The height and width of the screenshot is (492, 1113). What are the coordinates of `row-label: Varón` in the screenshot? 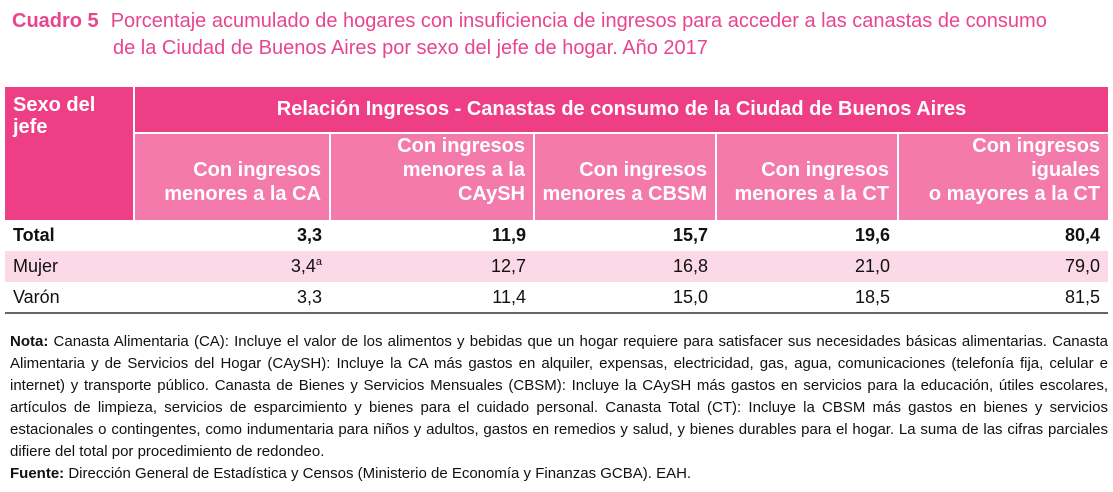 It's located at (69, 298).